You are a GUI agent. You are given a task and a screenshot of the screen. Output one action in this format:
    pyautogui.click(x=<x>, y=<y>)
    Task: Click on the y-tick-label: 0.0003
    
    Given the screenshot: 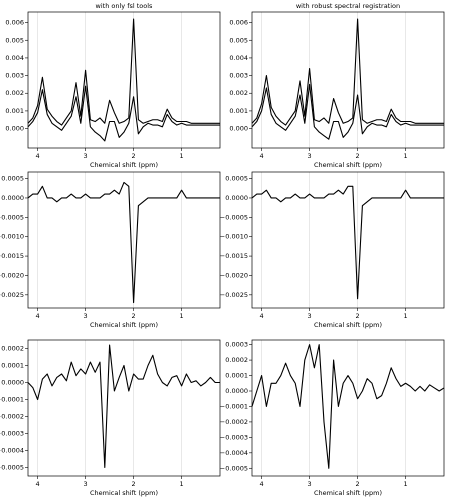 What is the action you would take?
    pyautogui.click(x=236, y=345)
    